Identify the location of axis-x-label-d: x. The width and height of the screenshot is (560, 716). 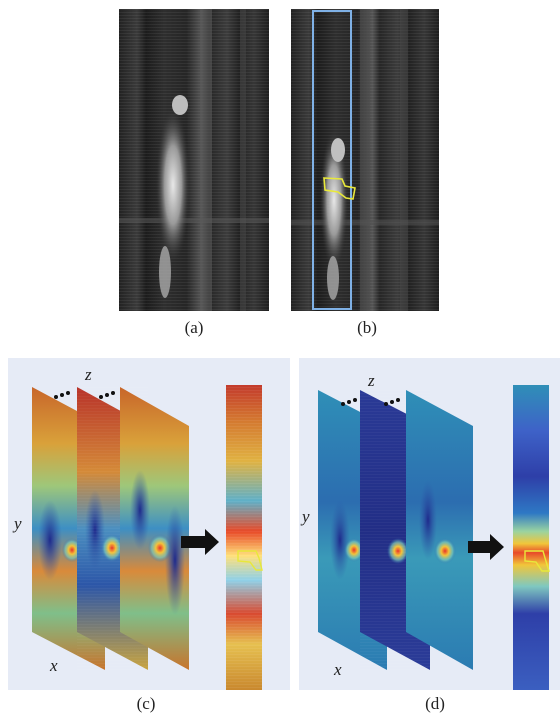
(338, 669).